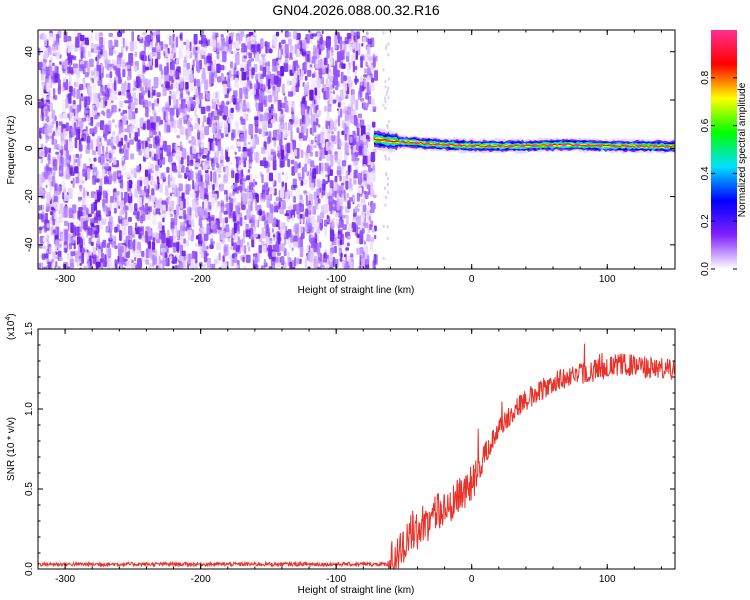  I want to click on y-tick-label: 0.5, so click(29, 489).